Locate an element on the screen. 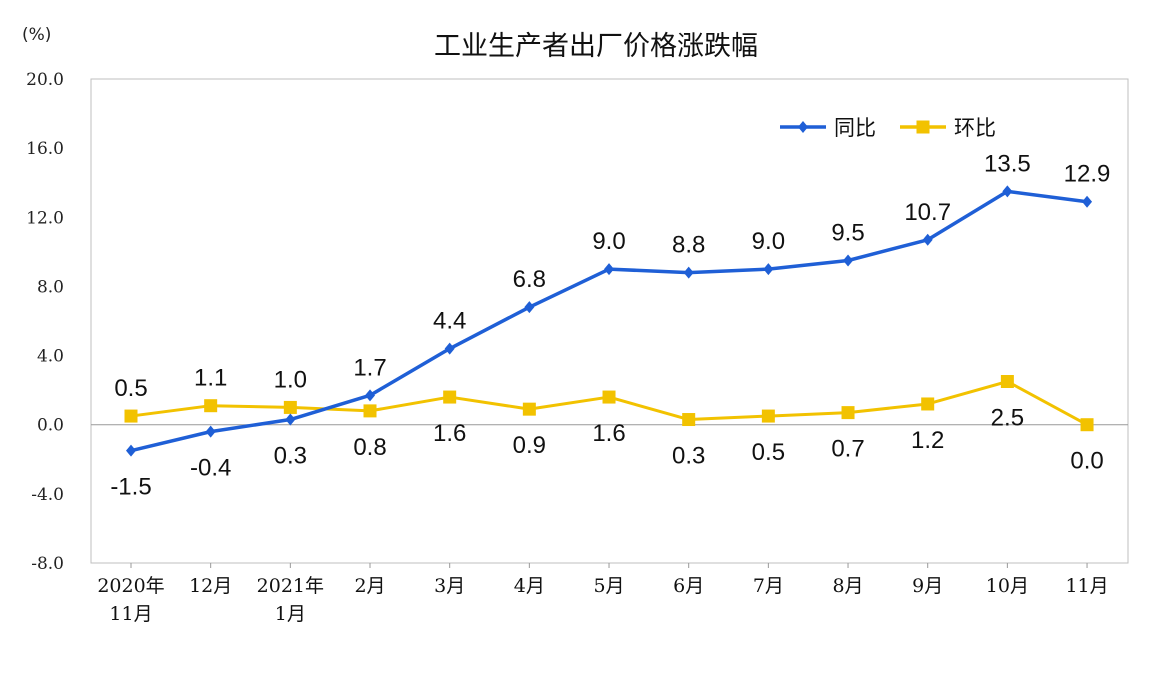 This screenshot has height=678, width=1152. y-tick-label: 4.0 is located at coordinates (50, 357).